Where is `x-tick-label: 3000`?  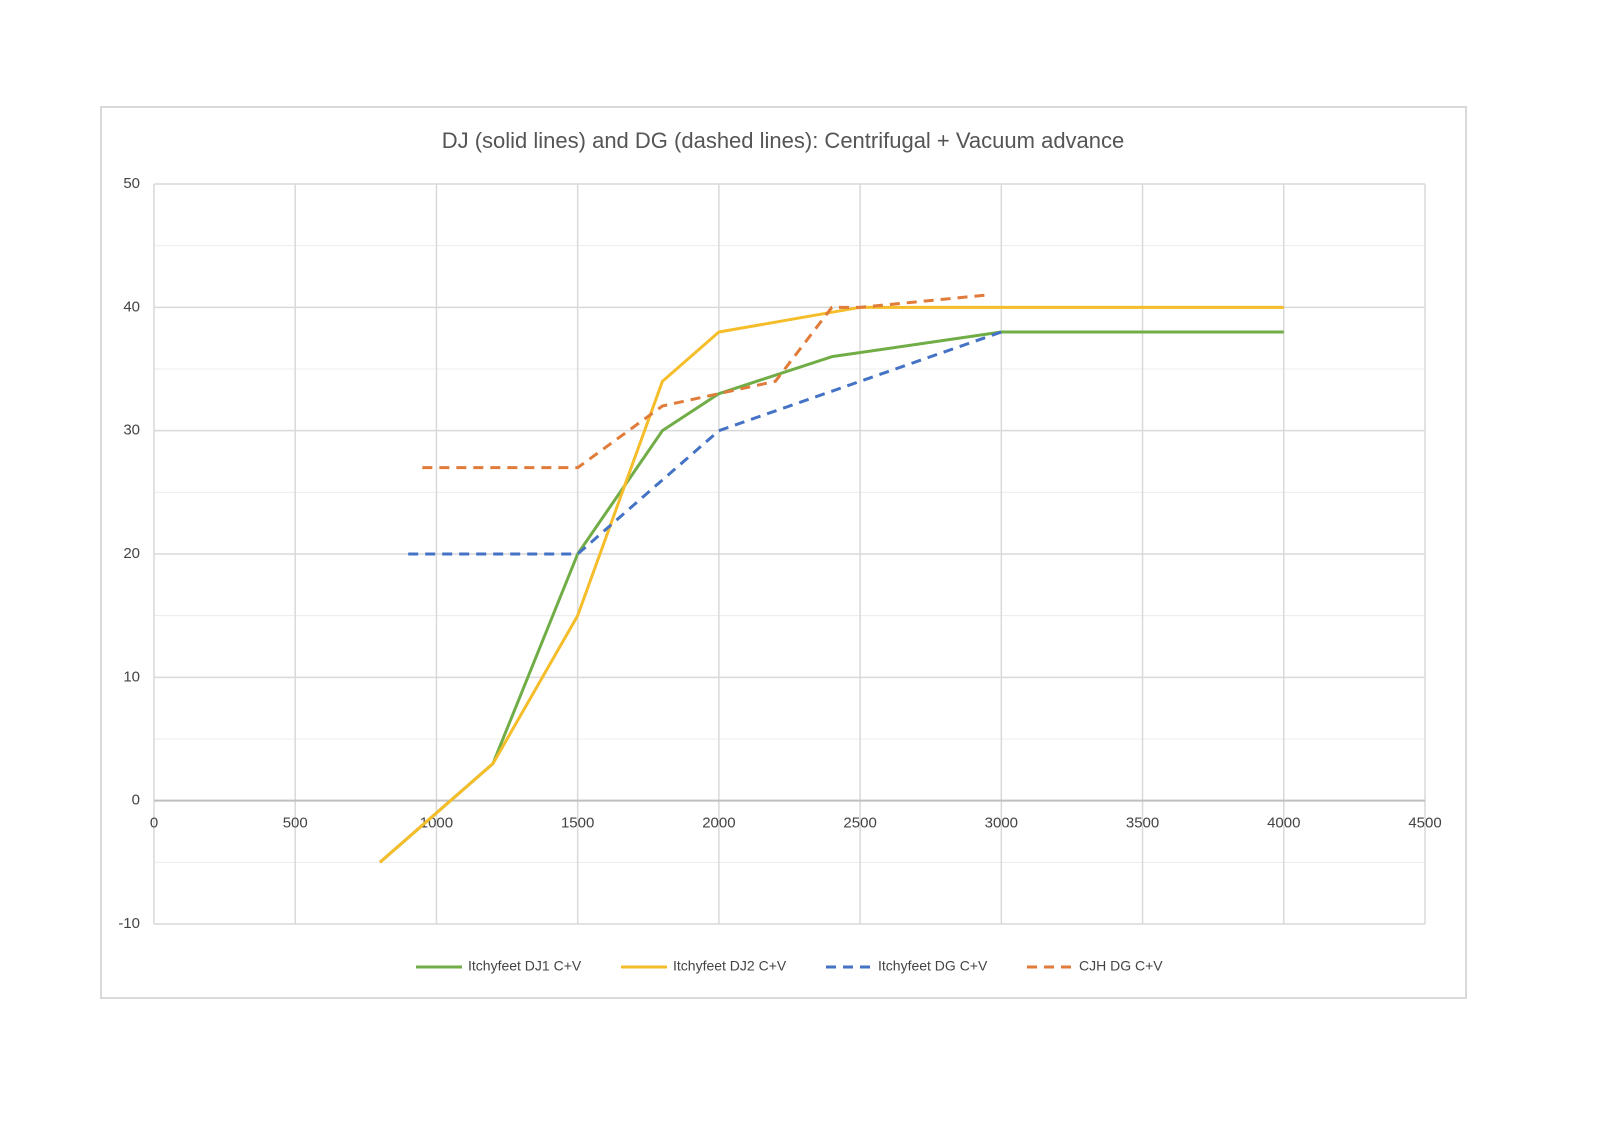 x-tick-label: 3000 is located at coordinates (1001, 823).